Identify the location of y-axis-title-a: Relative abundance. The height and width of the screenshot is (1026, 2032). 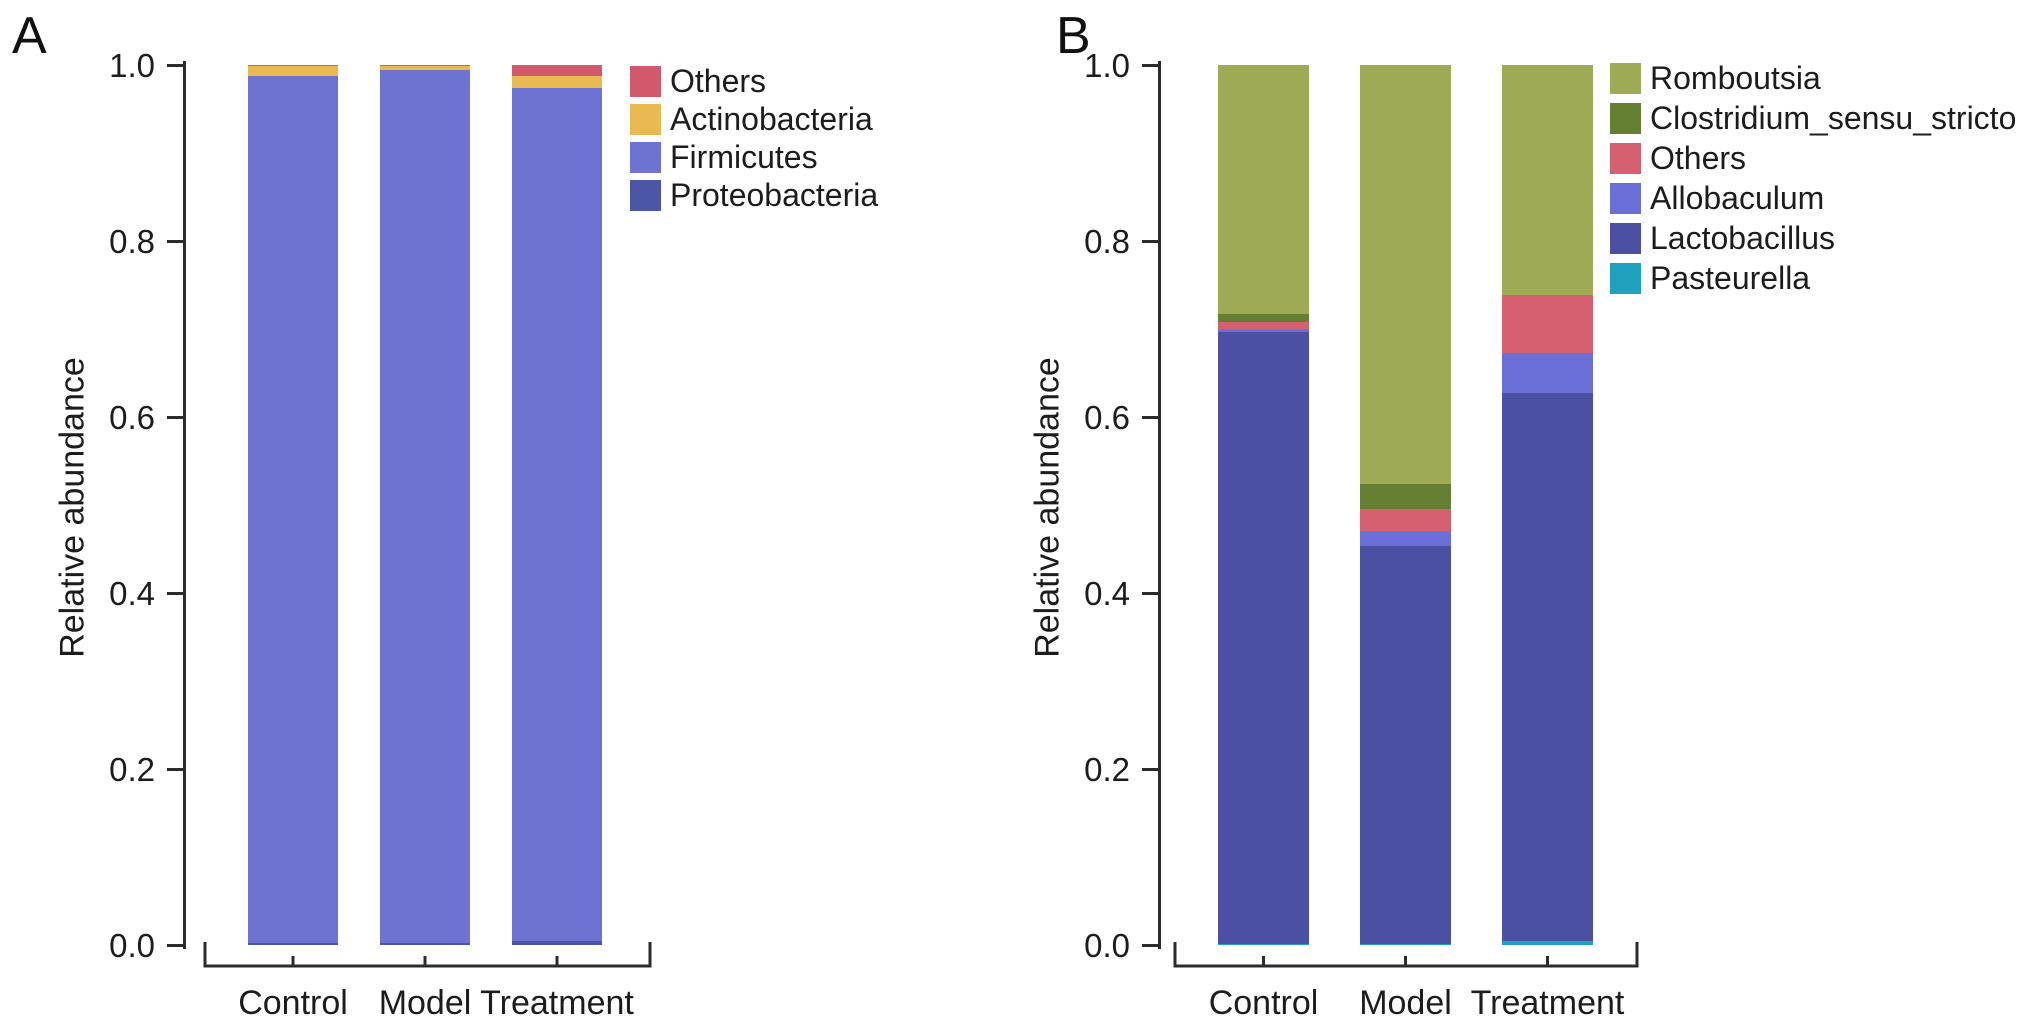
(72, 507).